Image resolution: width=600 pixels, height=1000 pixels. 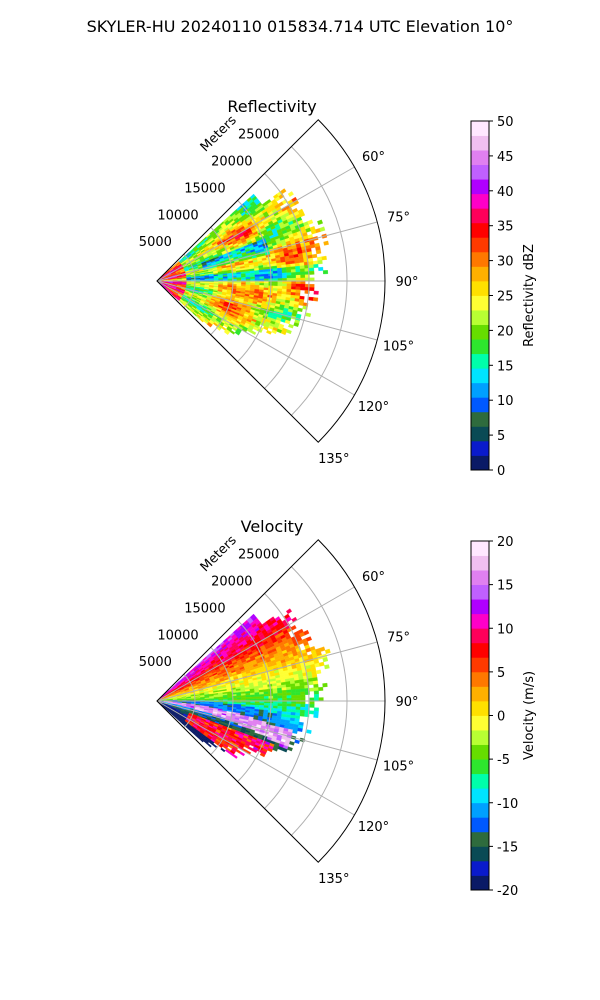 What do you see at coordinates (505, 192) in the screenshot?
I see `colorbar-tick-label: 40` at bounding box center [505, 192].